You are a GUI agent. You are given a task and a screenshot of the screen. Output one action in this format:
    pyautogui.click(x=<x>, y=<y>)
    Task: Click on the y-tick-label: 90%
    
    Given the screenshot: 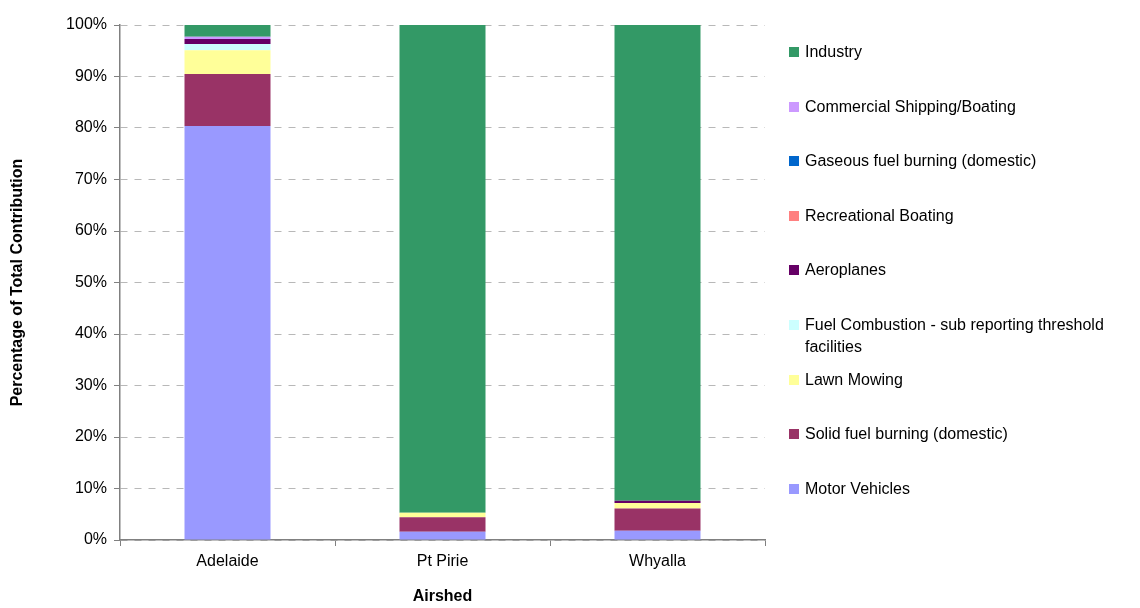 What is the action you would take?
    pyautogui.click(x=90, y=75)
    